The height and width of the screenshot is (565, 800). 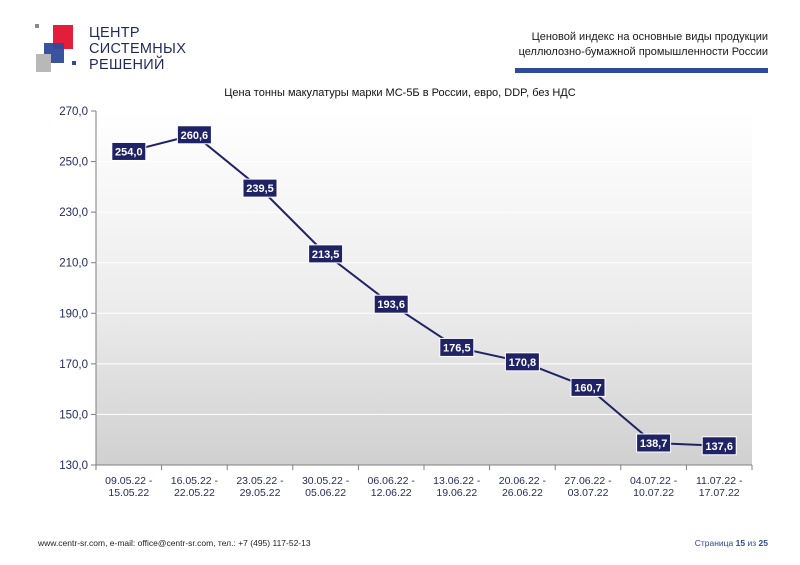 What do you see at coordinates (752, 543) in the screenshot?
I see `page-of-word: из` at bounding box center [752, 543].